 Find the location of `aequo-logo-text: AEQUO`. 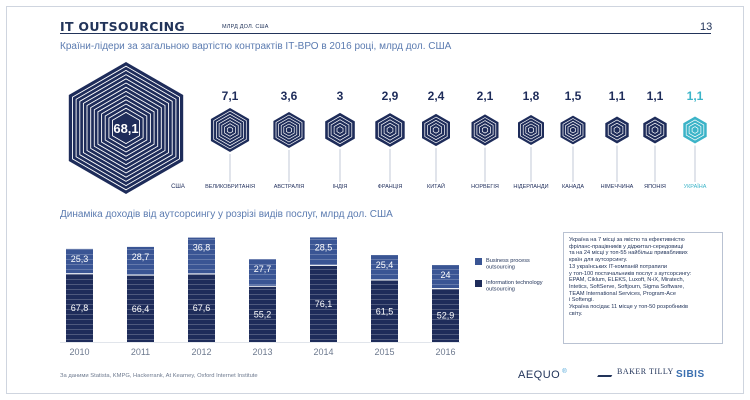

aequo-logo-text: AEQUO is located at coordinates (539, 375).